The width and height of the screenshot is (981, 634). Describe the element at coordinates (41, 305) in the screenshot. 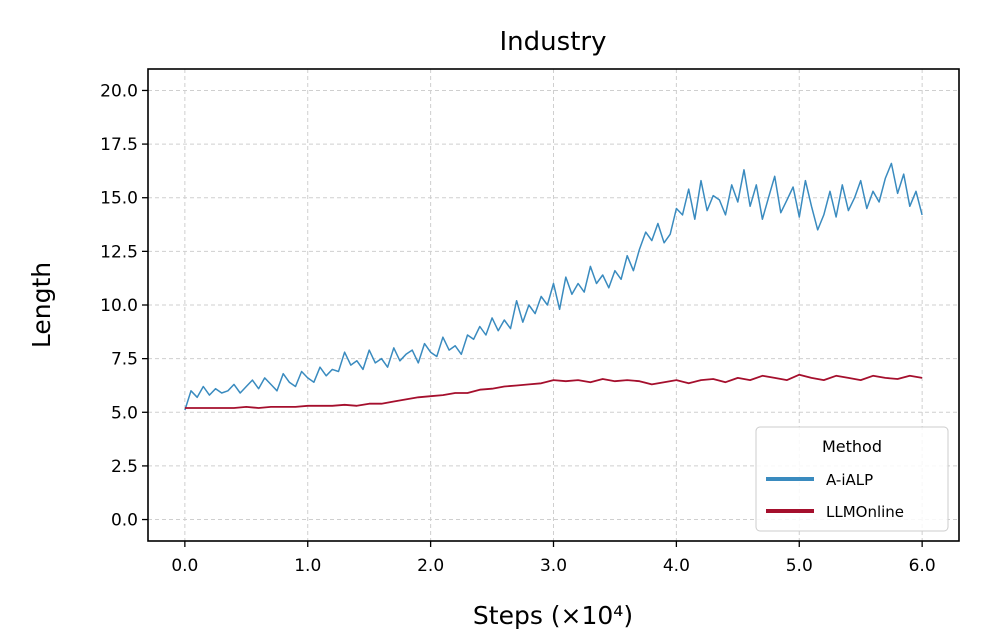

I see `y-axis-title: Length` at that location.